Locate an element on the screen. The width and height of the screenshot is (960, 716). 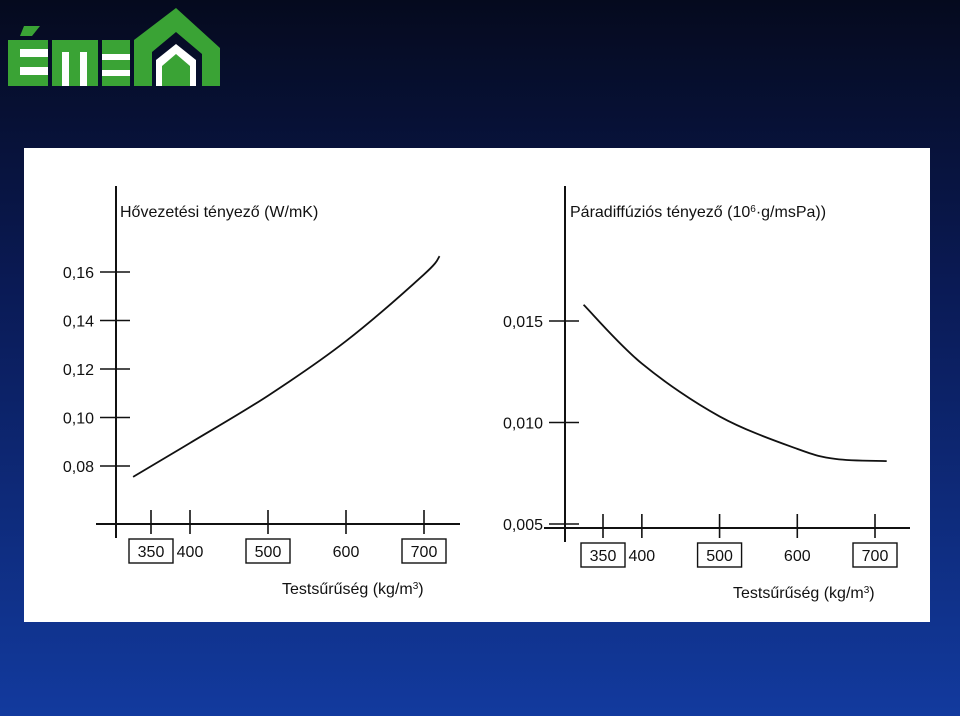
emi-logo is located at coordinates (114, 47).